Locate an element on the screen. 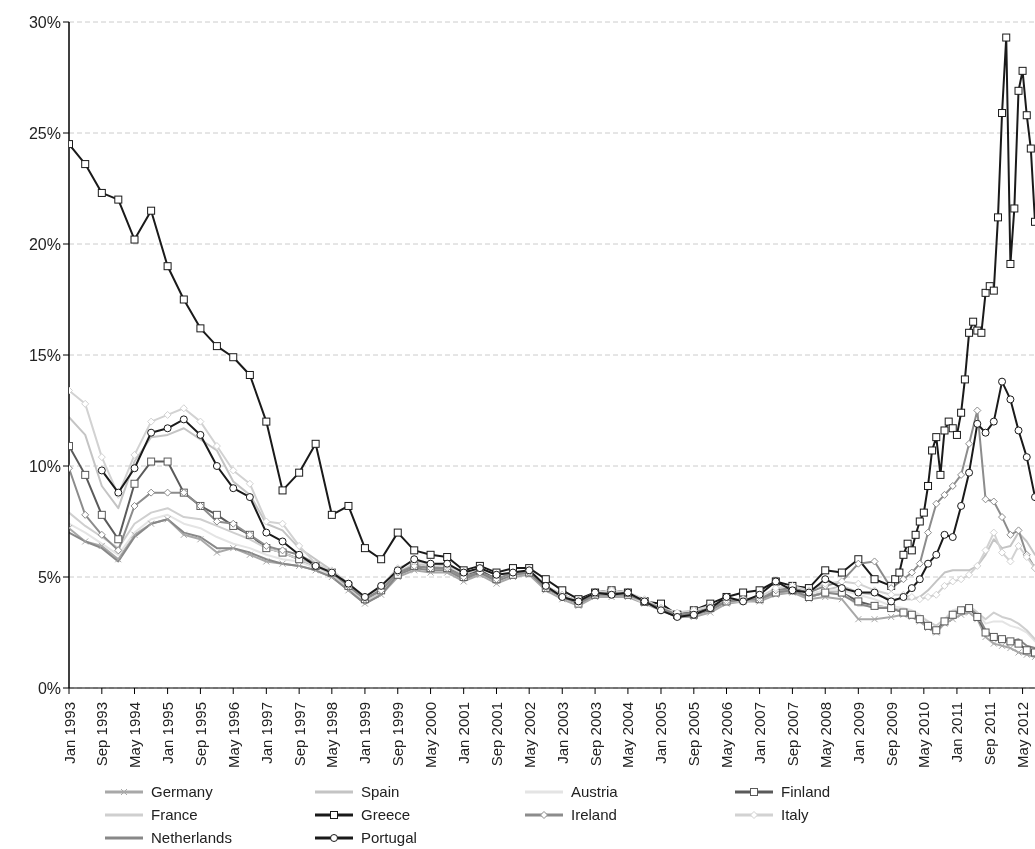 The width and height of the screenshot is (1035, 849). y-tick-label: 30% is located at coordinates (44, 22).